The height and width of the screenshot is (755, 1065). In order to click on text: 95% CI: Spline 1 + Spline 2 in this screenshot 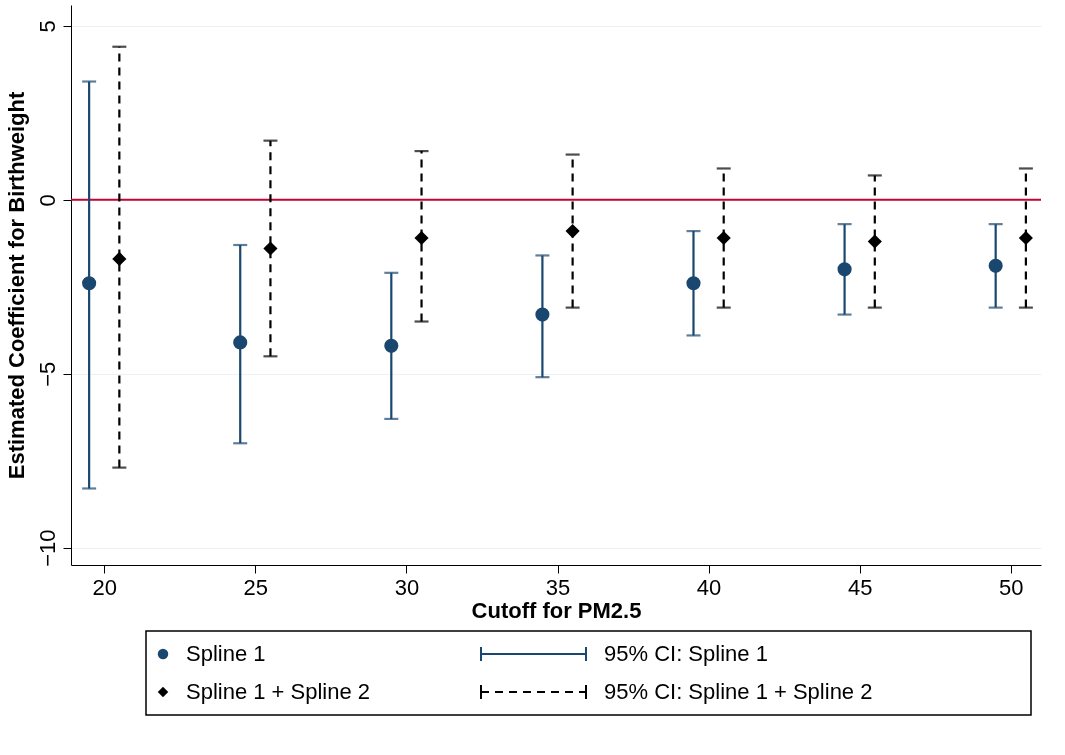, I will do `click(738, 691)`.